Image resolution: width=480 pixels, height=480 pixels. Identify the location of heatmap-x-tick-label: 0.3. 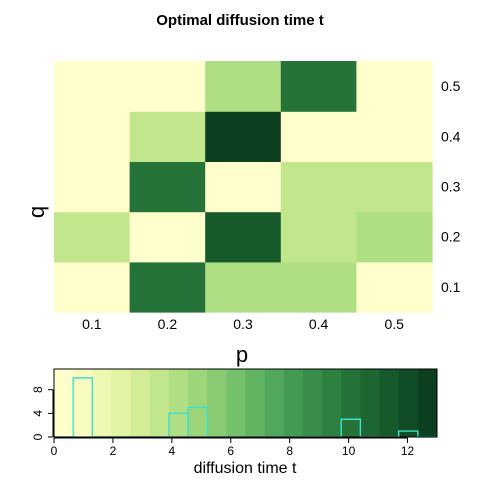
(243, 324).